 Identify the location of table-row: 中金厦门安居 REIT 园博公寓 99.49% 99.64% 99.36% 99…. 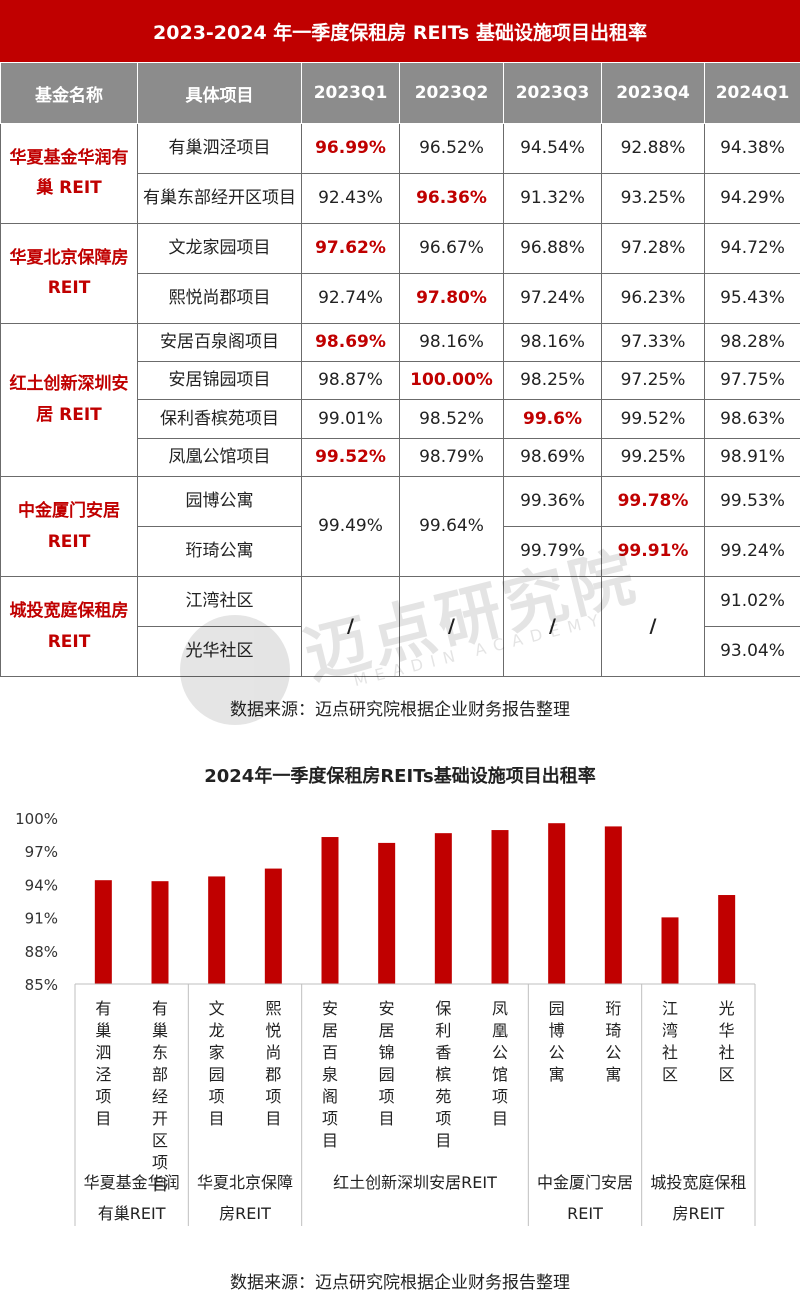
(400, 527).